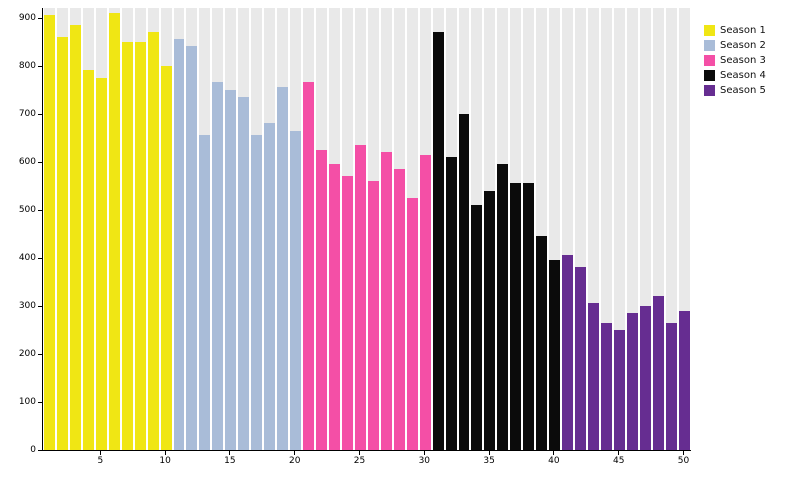  Describe the element at coordinates (743, 75) in the screenshot. I see `legend-label: Season 4` at that location.